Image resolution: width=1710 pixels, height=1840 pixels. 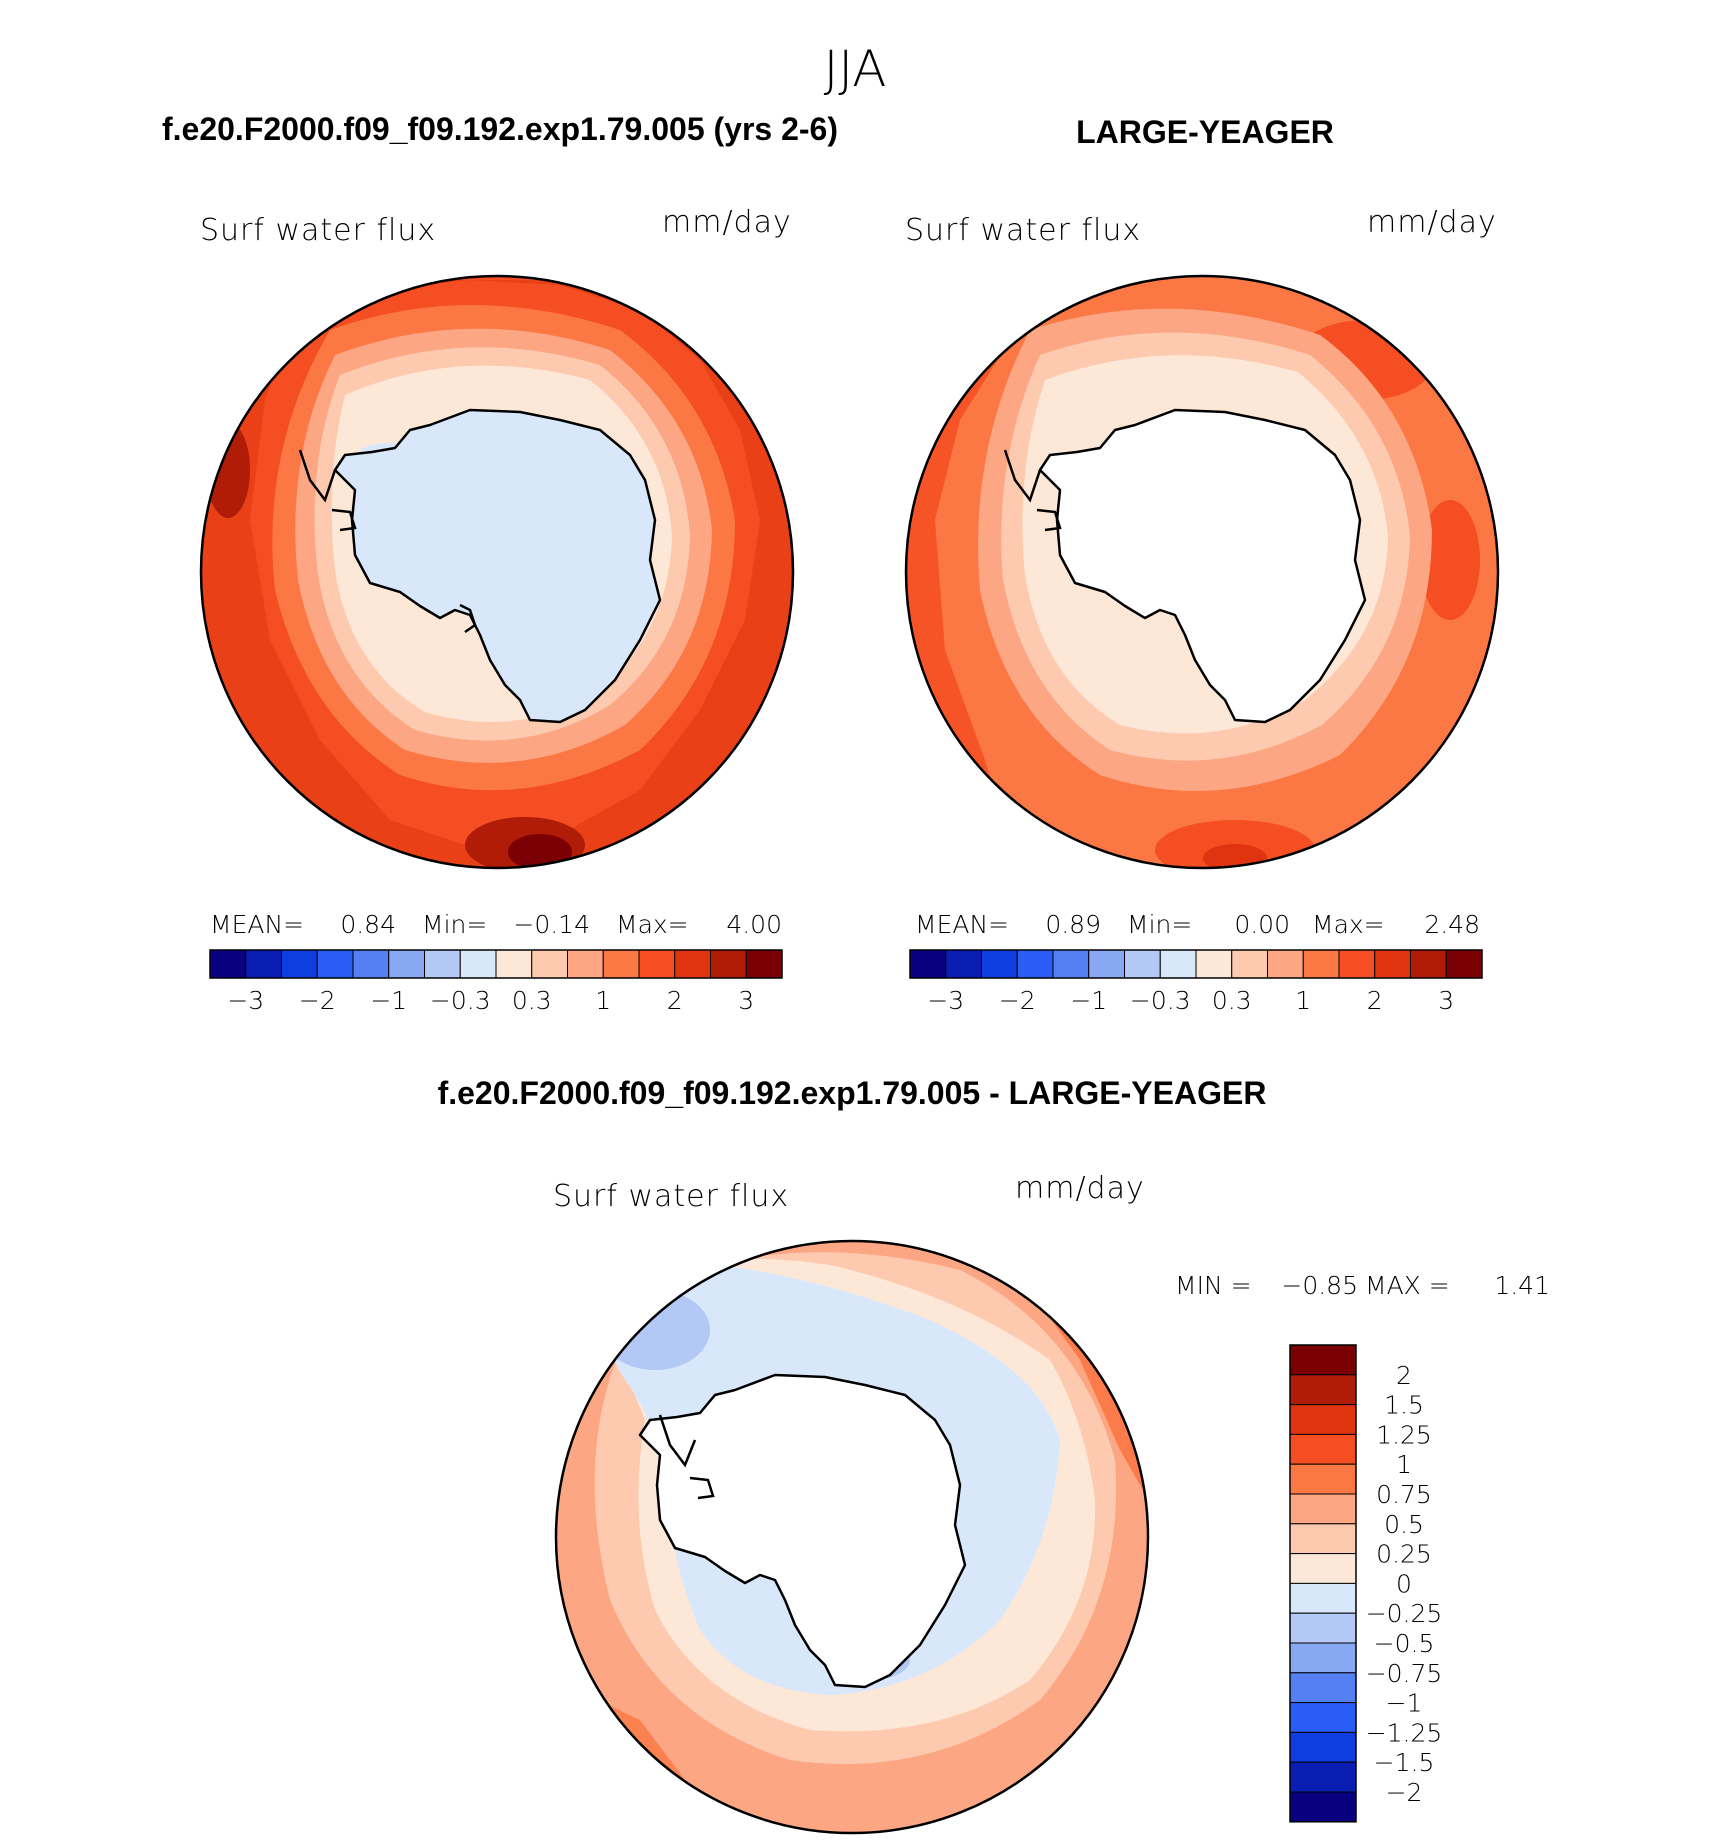 I want to click on colorbar-tick-label: 0.75, so click(x=1404, y=1494).